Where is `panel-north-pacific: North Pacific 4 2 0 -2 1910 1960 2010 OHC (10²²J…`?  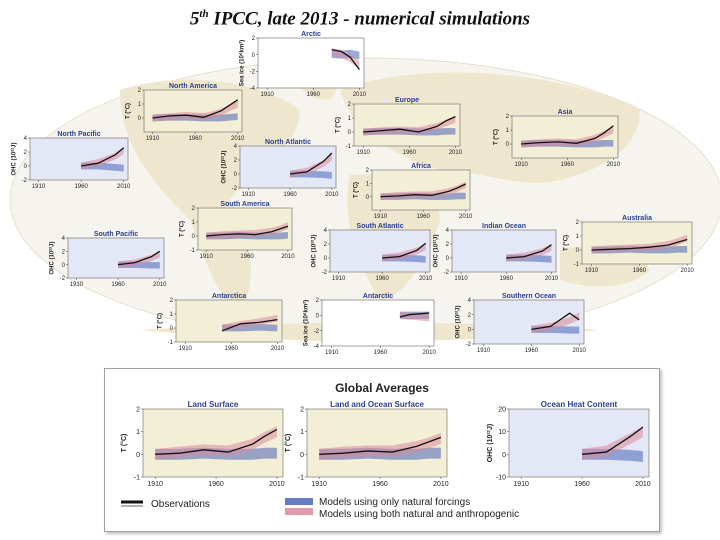
panel-north-pacific: North Pacific 4 2 0 -2 1910 1960 2010 OHC (10²²J… is located at coordinates (71, 160).